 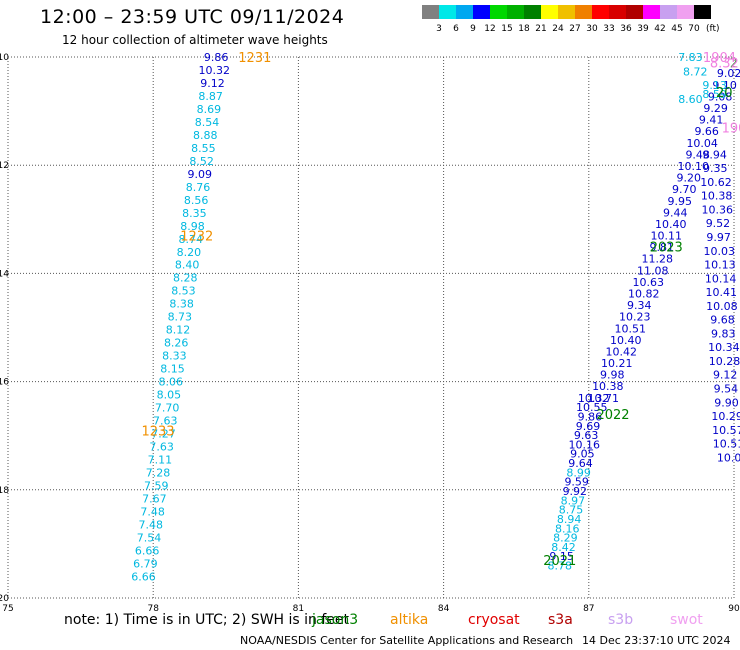 What do you see at coordinates (578, 472) in the screenshot?
I see `wave-height-value: 8.99` at bounding box center [578, 472].